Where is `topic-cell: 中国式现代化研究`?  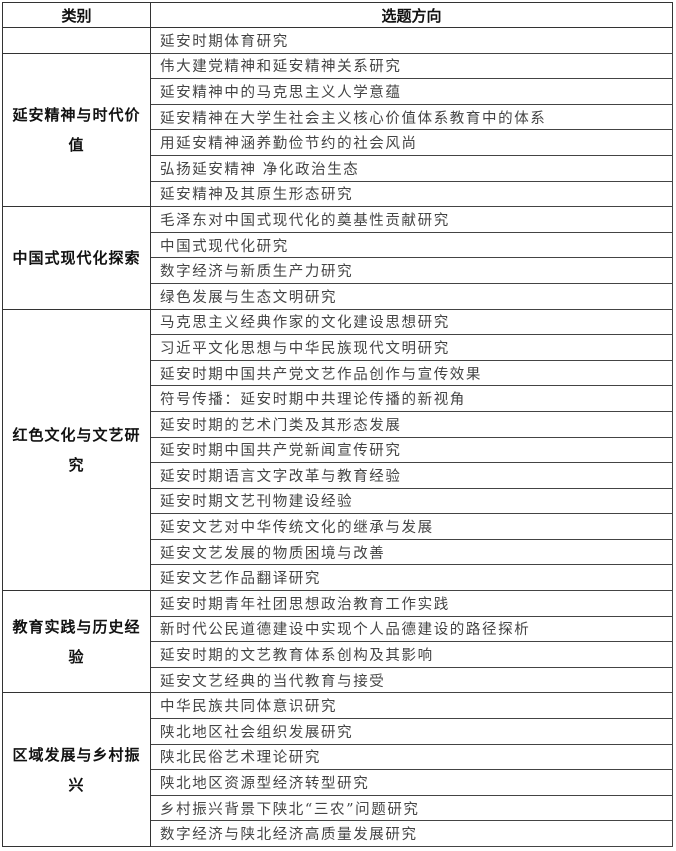
topic-cell: 中国式现代化研究 is located at coordinates (411, 245).